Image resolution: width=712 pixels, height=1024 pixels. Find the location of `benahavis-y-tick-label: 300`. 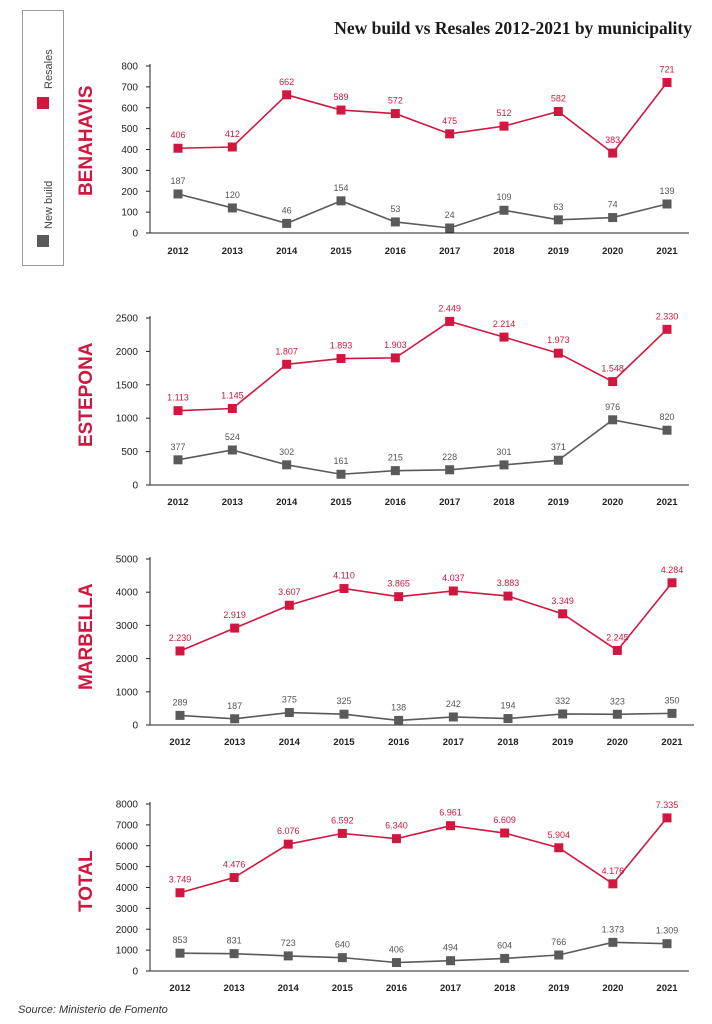

benahavis-y-tick-label: 300 is located at coordinates (129, 171).